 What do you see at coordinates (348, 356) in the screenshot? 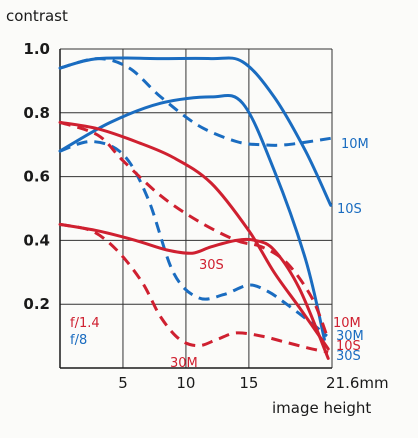
I see `label-blue-30s: 30S` at bounding box center [348, 356].